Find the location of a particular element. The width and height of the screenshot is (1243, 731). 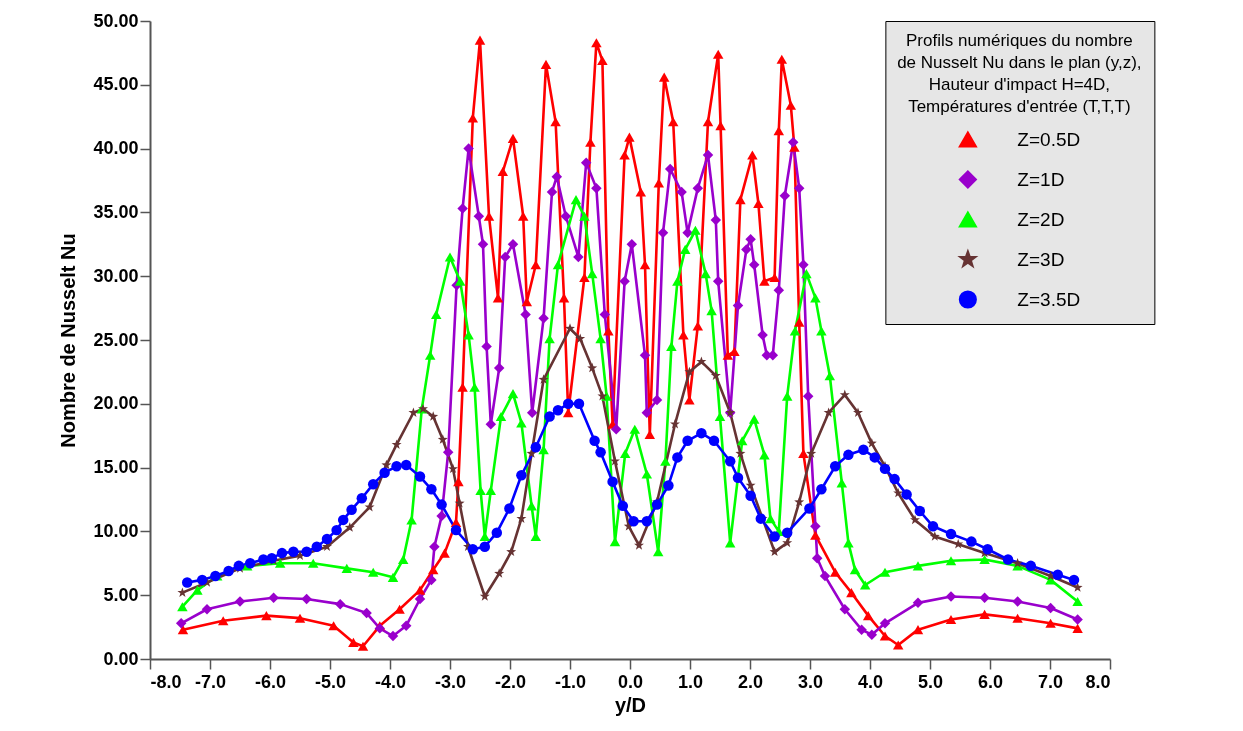

y-tick-label: 0.00 is located at coordinates (121, 658).